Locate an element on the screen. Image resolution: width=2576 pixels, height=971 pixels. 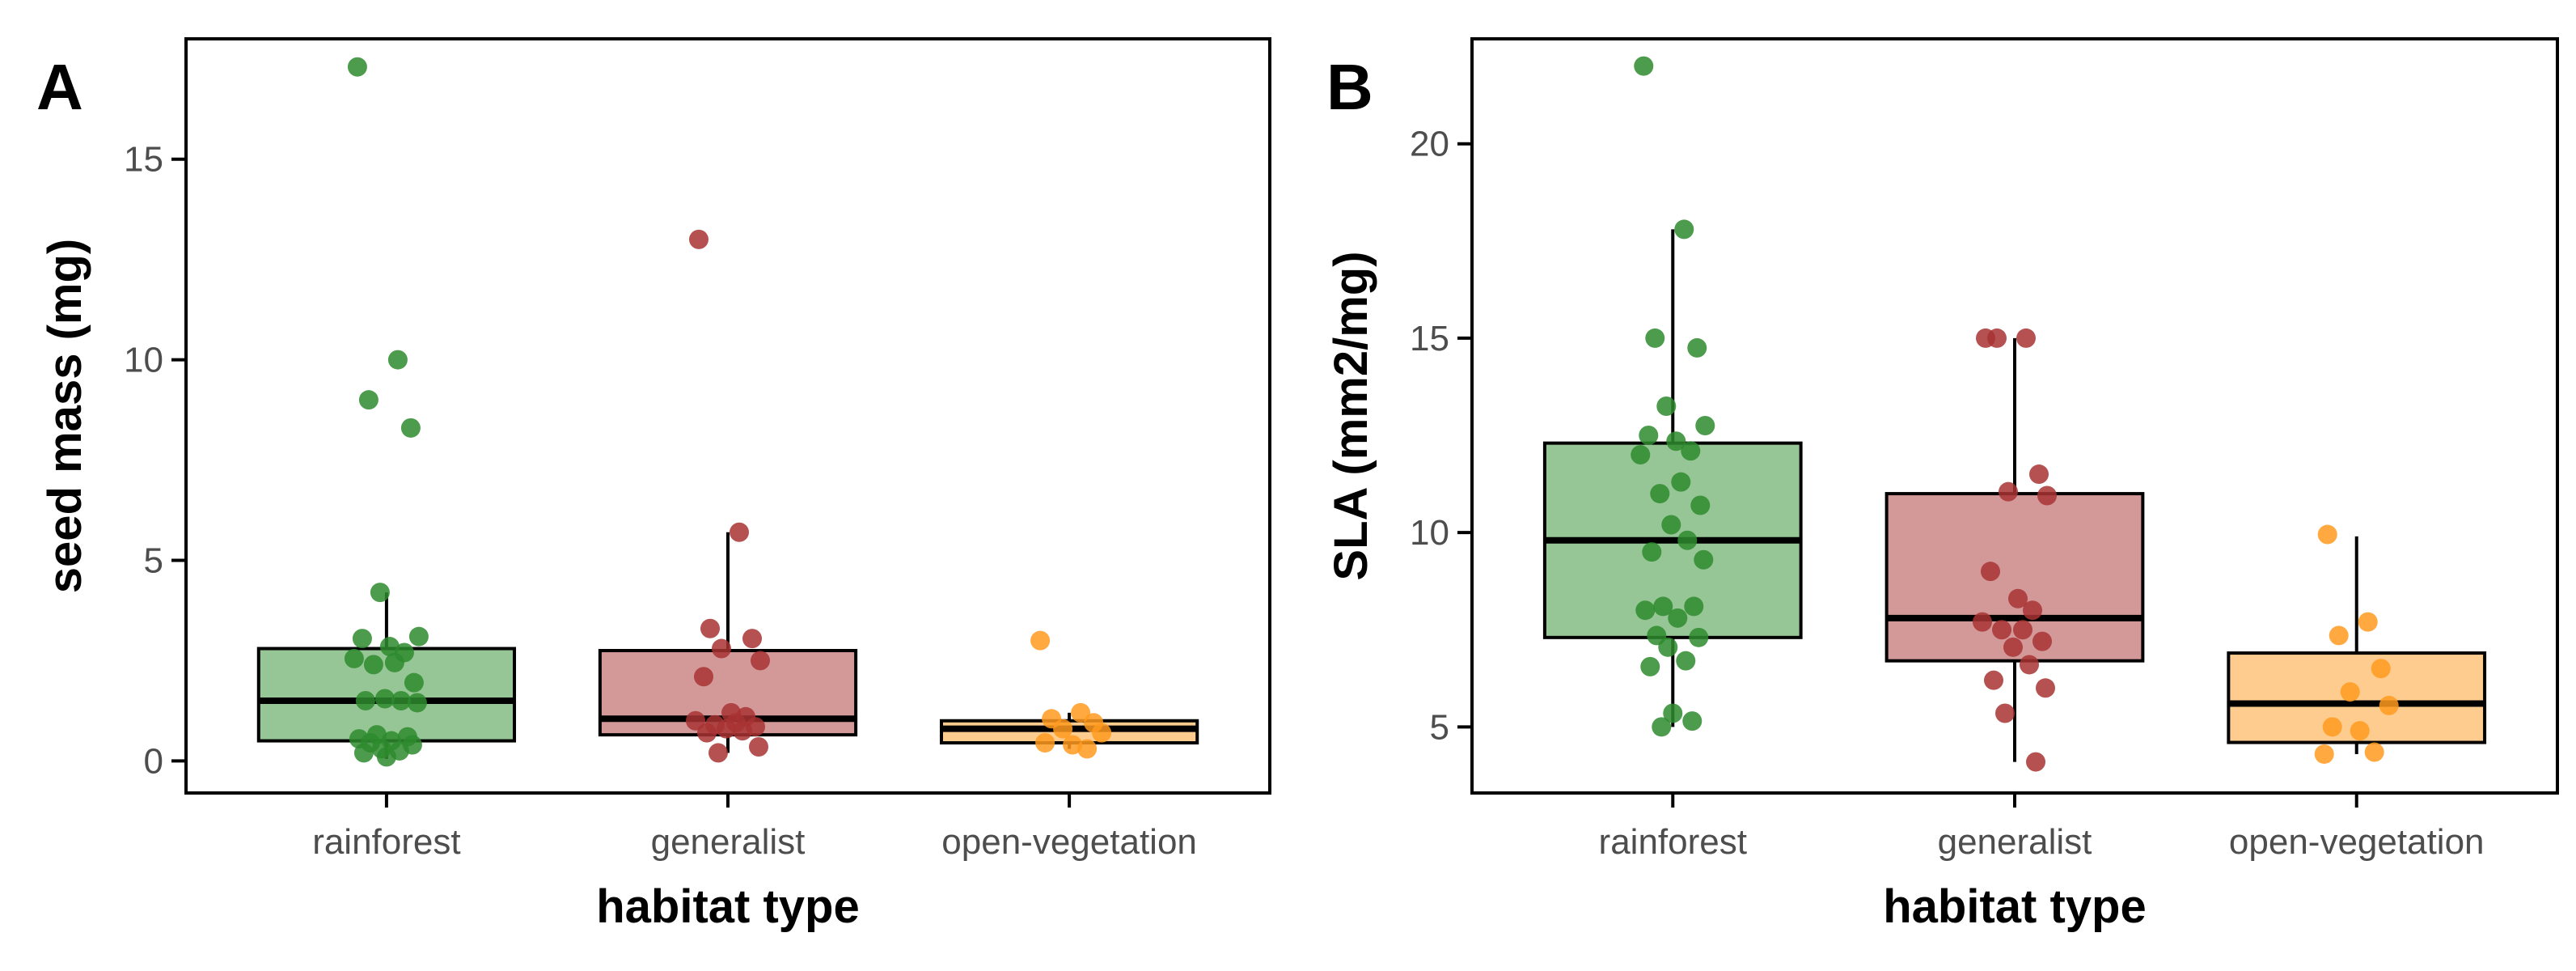
panel-letter: B is located at coordinates (1350, 87).